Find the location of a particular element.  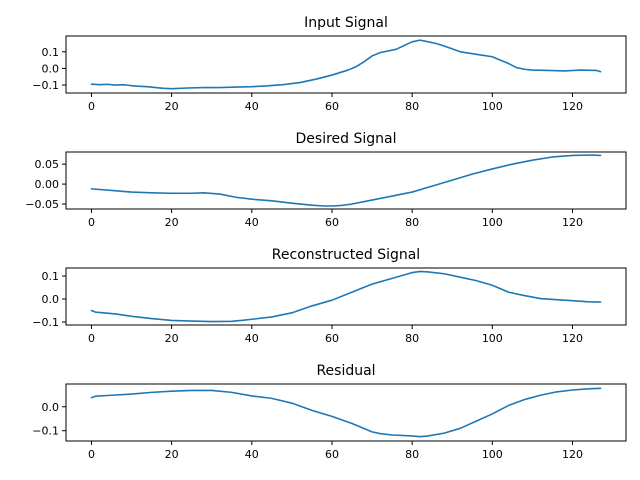

subplot-title: Desired Signal is located at coordinates (346, 139).